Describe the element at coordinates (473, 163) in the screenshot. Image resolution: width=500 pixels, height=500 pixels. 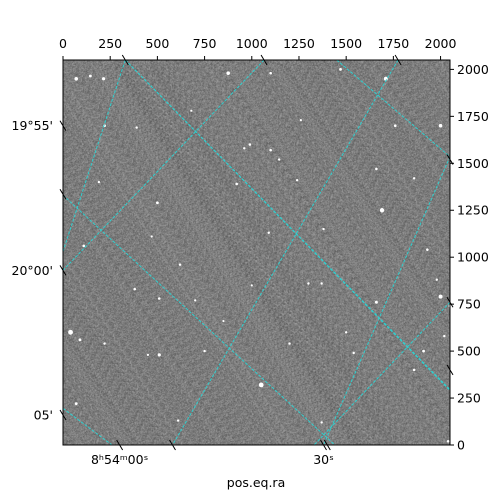
I see `y-tick-label: 1500` at that location.